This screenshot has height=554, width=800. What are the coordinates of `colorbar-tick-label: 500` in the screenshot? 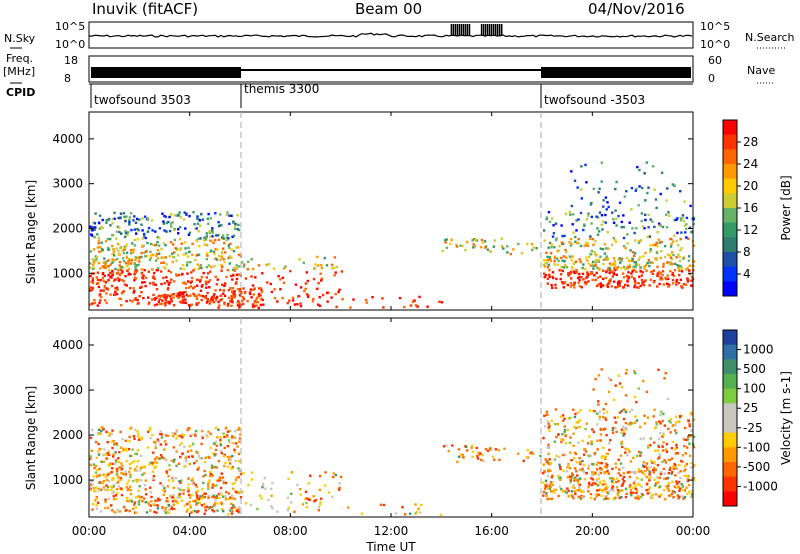 It's located at (754, 369).